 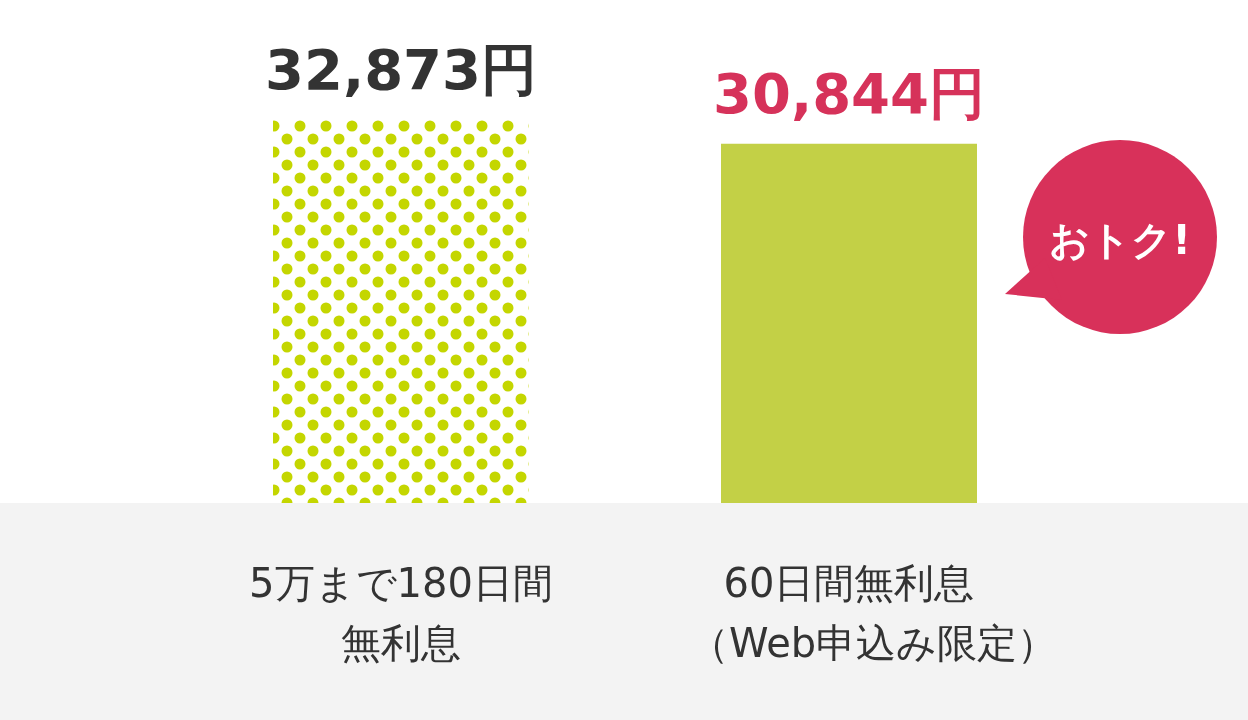 What do you see at coordinates (401, 613) in the screenshot?
I see `x-tick-label: 5万まで180日間無利息` at bounding box center [401, 613].